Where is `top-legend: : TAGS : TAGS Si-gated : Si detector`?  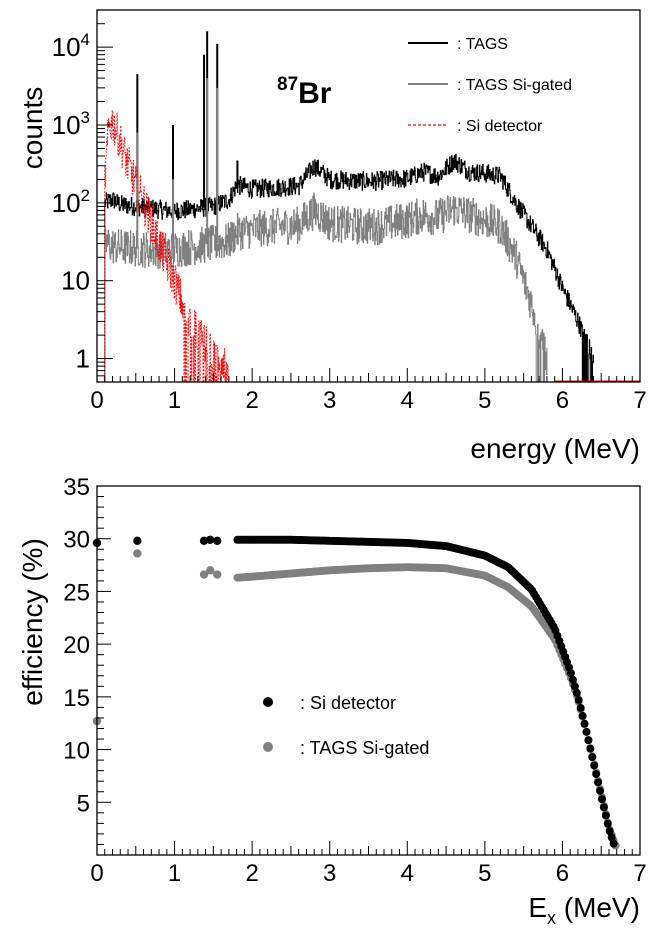
top-legend: : TAGS : TAGS Si-gated : Si detector is located at coordinates (490, 85).